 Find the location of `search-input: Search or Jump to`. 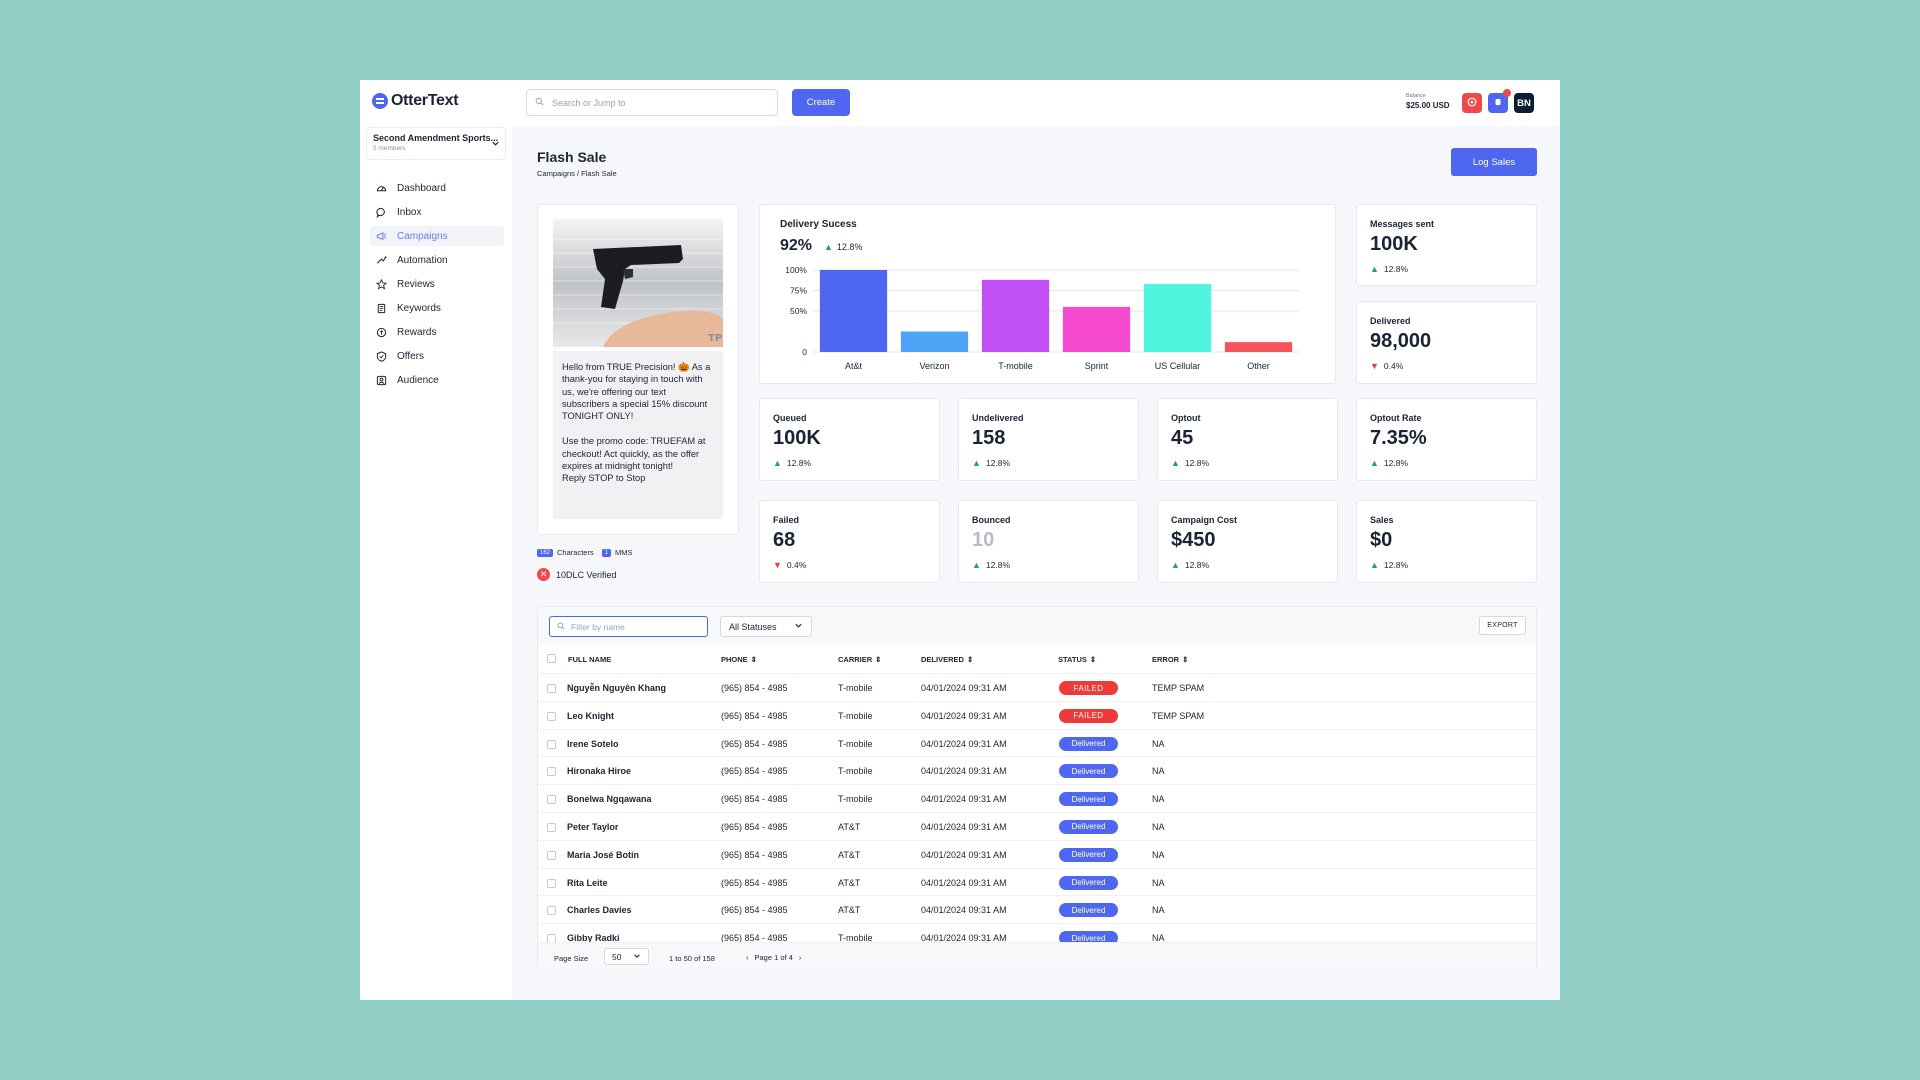

search-input: Search or Jump to is located at coordinates (652, 102).